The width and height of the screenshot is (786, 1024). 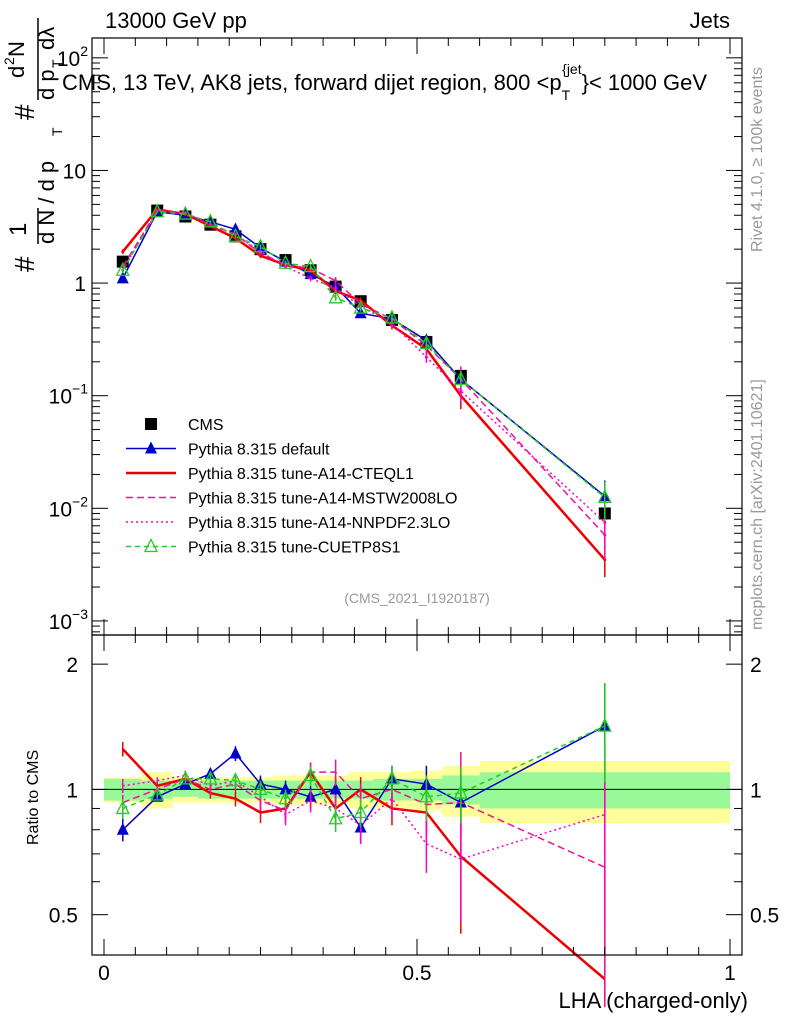 What do you see at coordinates (710, 20) in the screenshot?
I see `header-right: Jets` at bounding box center [710, 20].